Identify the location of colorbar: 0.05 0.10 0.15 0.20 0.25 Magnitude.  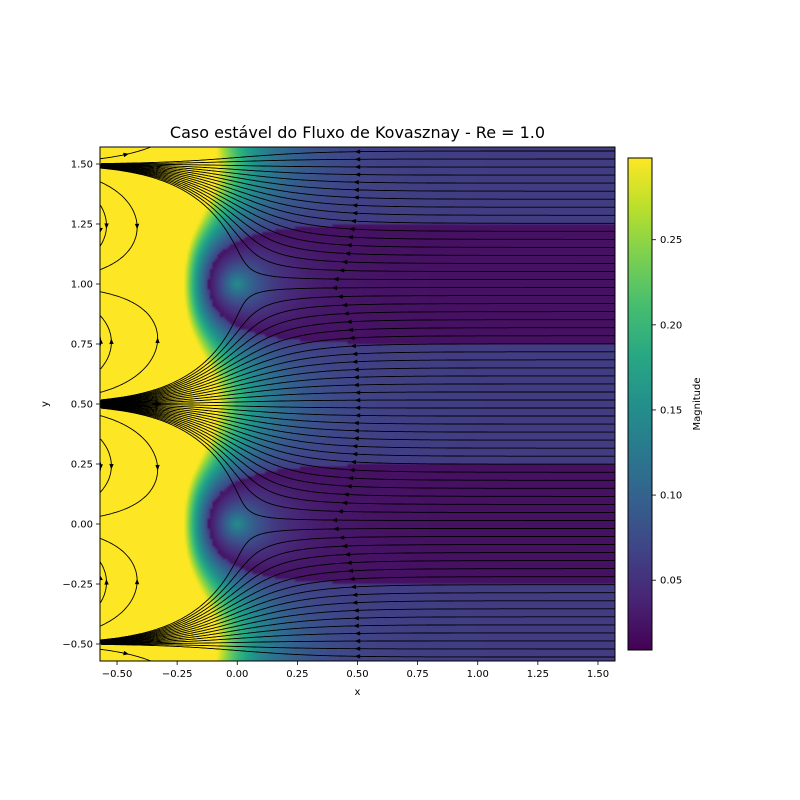
(665, 404).